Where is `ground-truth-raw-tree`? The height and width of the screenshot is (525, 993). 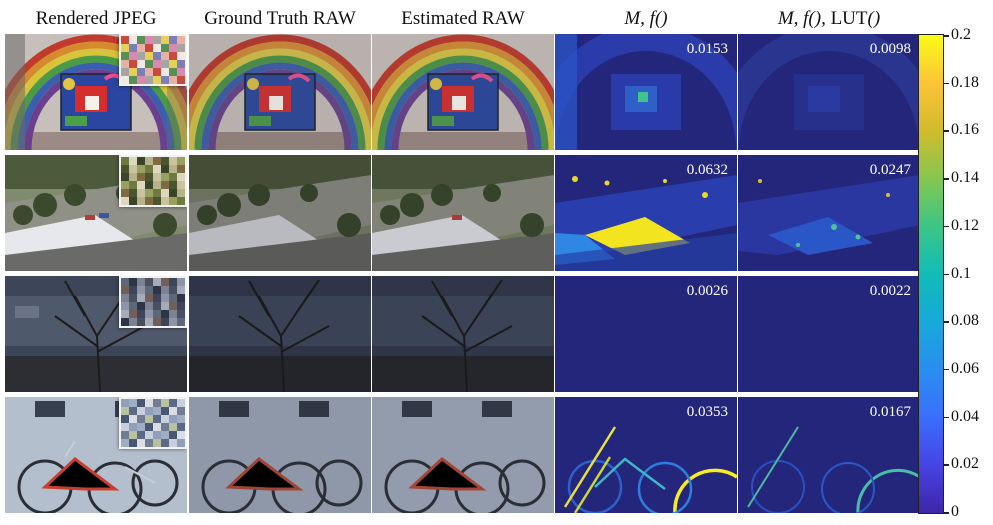 ground-truth-raw-tree is located at coordinates (280, 334).